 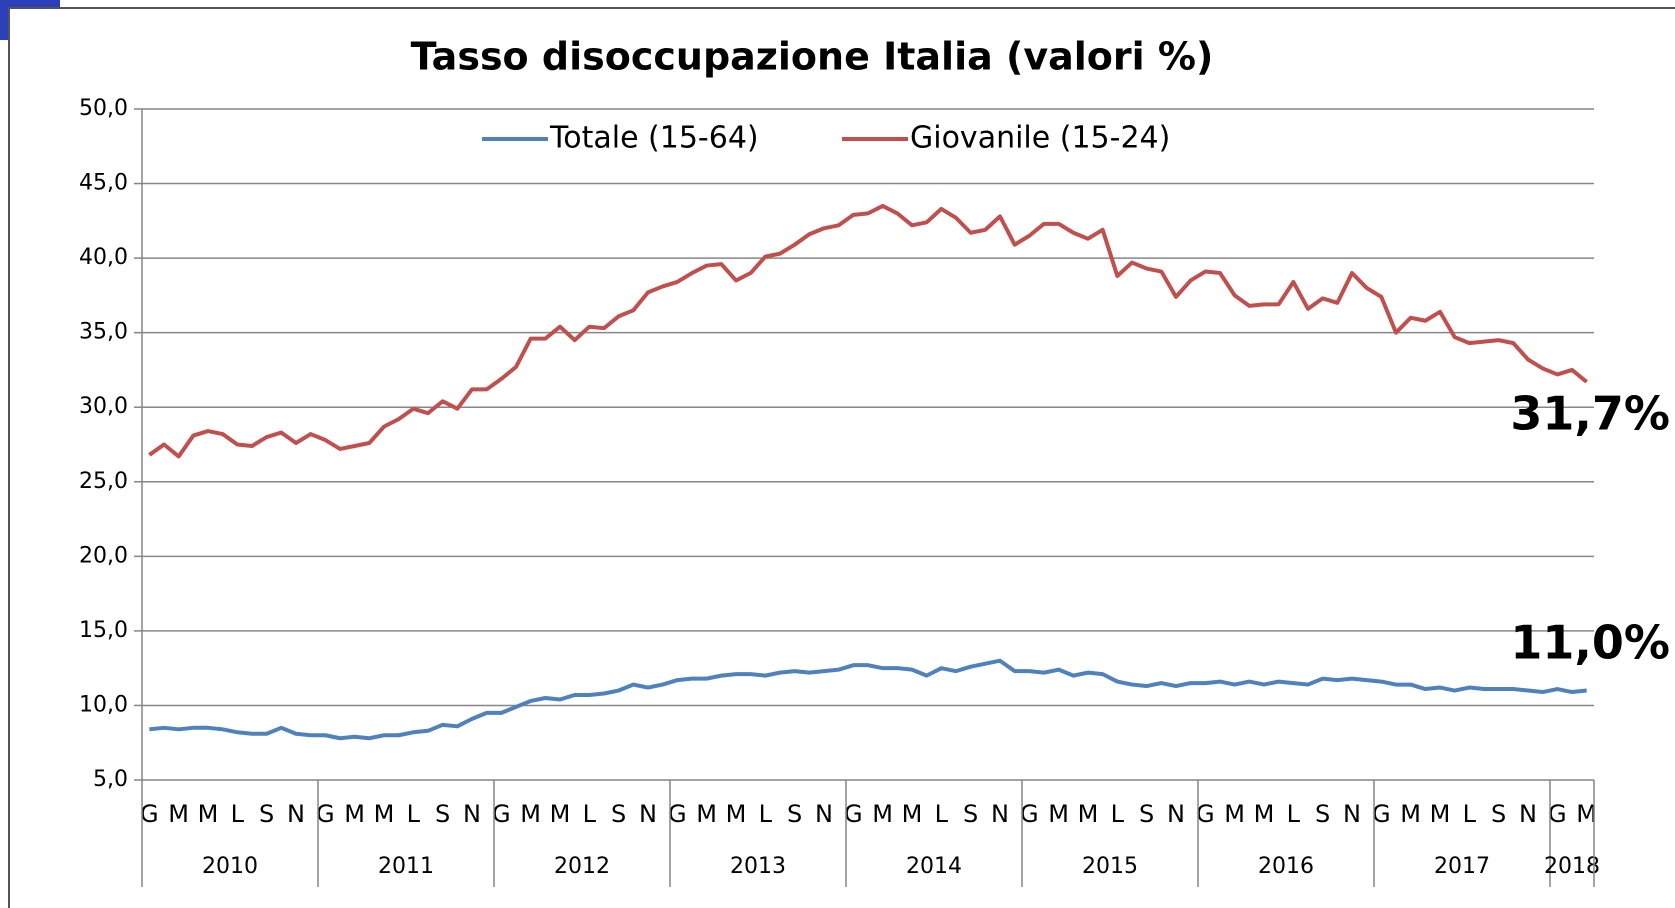 I want to click on series-line, so click(x=868, y=699).